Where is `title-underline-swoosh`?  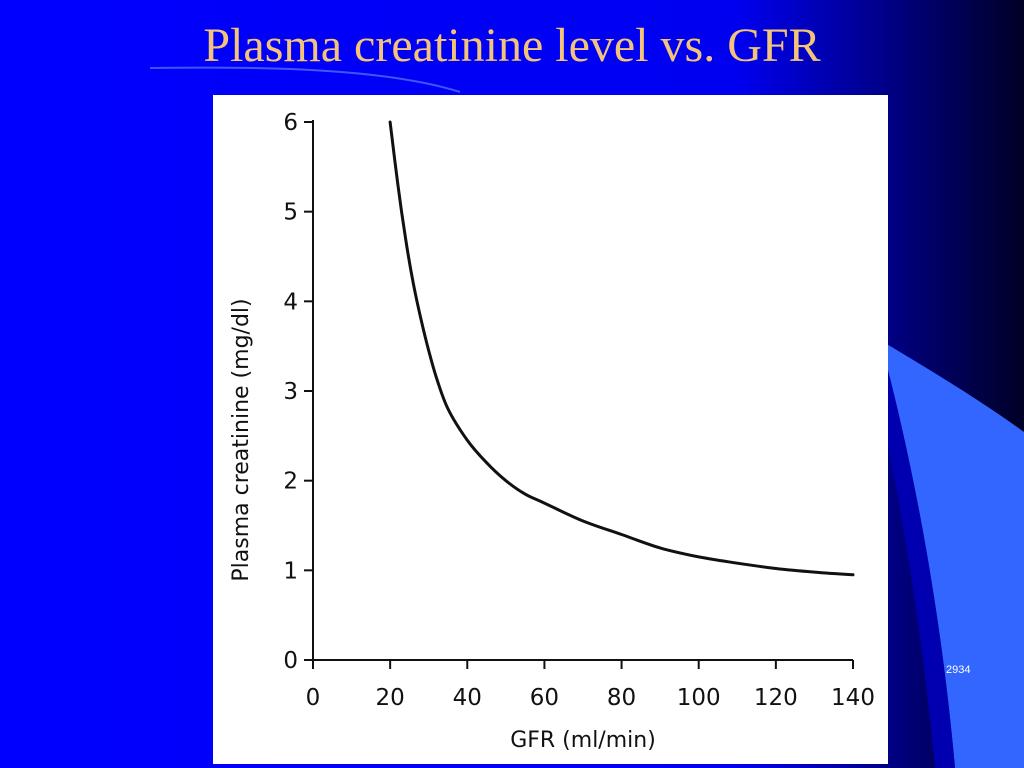 title-underline-swoosh is located at coordinates (305, 79).